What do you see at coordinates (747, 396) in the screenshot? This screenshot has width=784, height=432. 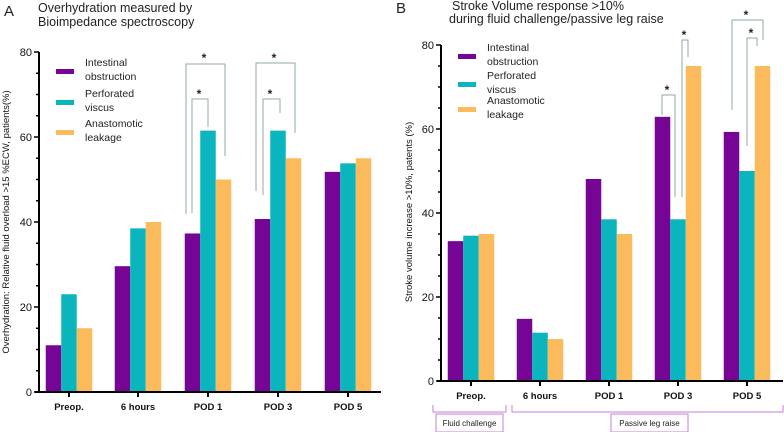 I see `x-tick-label-b: POD 5` at bounding box center [747, 396].